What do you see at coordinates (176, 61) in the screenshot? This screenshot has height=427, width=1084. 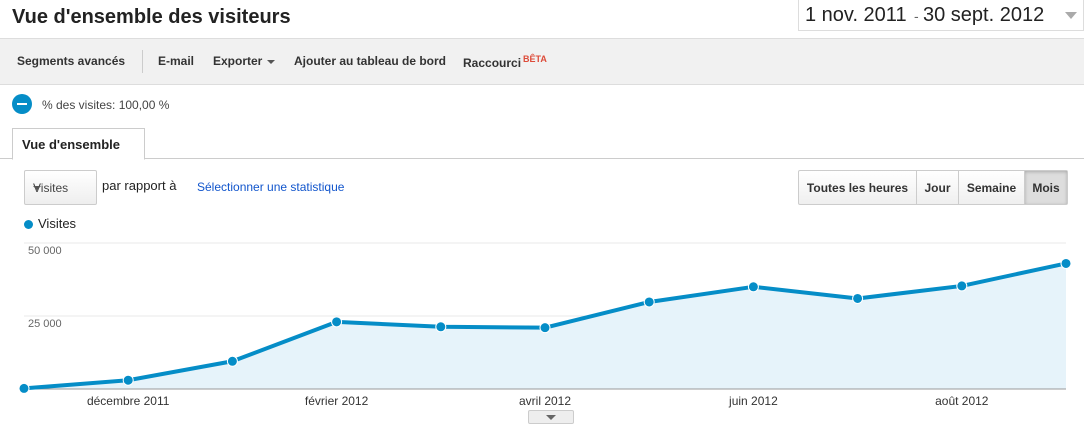 I see `email-button: E-mail` at bounding box center [176, 61].